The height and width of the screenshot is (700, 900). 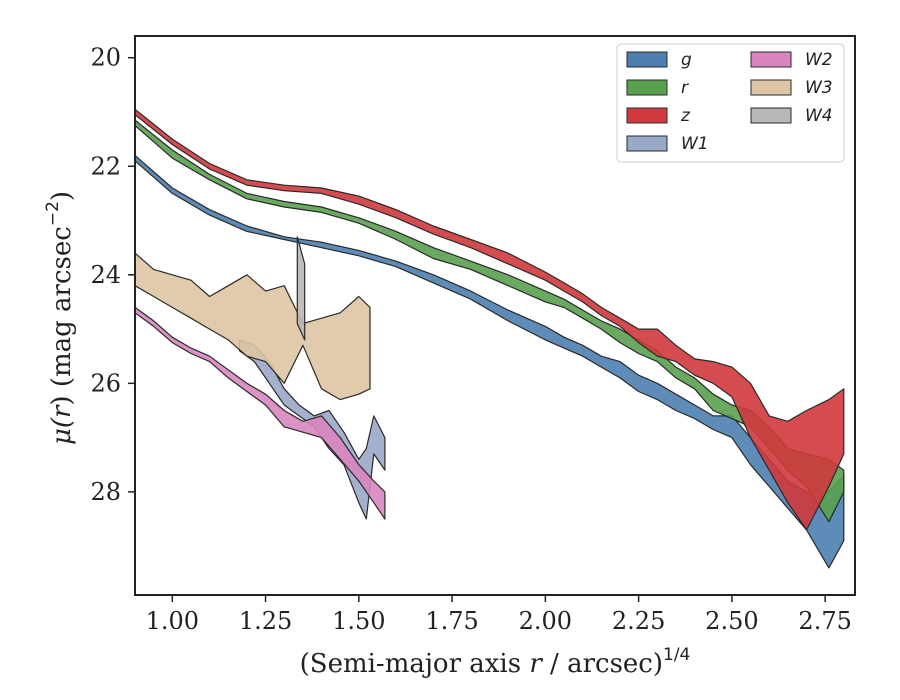 I want to click on x-axis-title: (Semi-major axis r / arcsec)1/4, so click(x=495, y=662).